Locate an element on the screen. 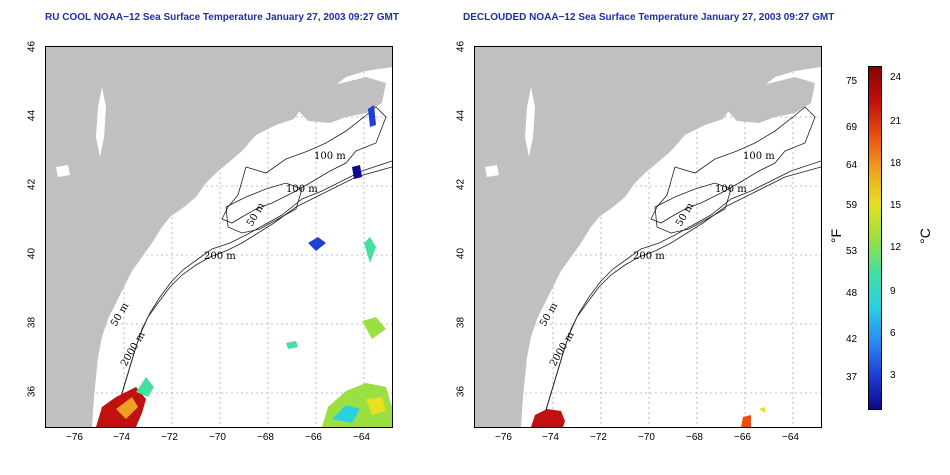 Image resolution: width=950 pixels, height=475 pixels. c-tick: 6 is located at coordinates (893, 333).